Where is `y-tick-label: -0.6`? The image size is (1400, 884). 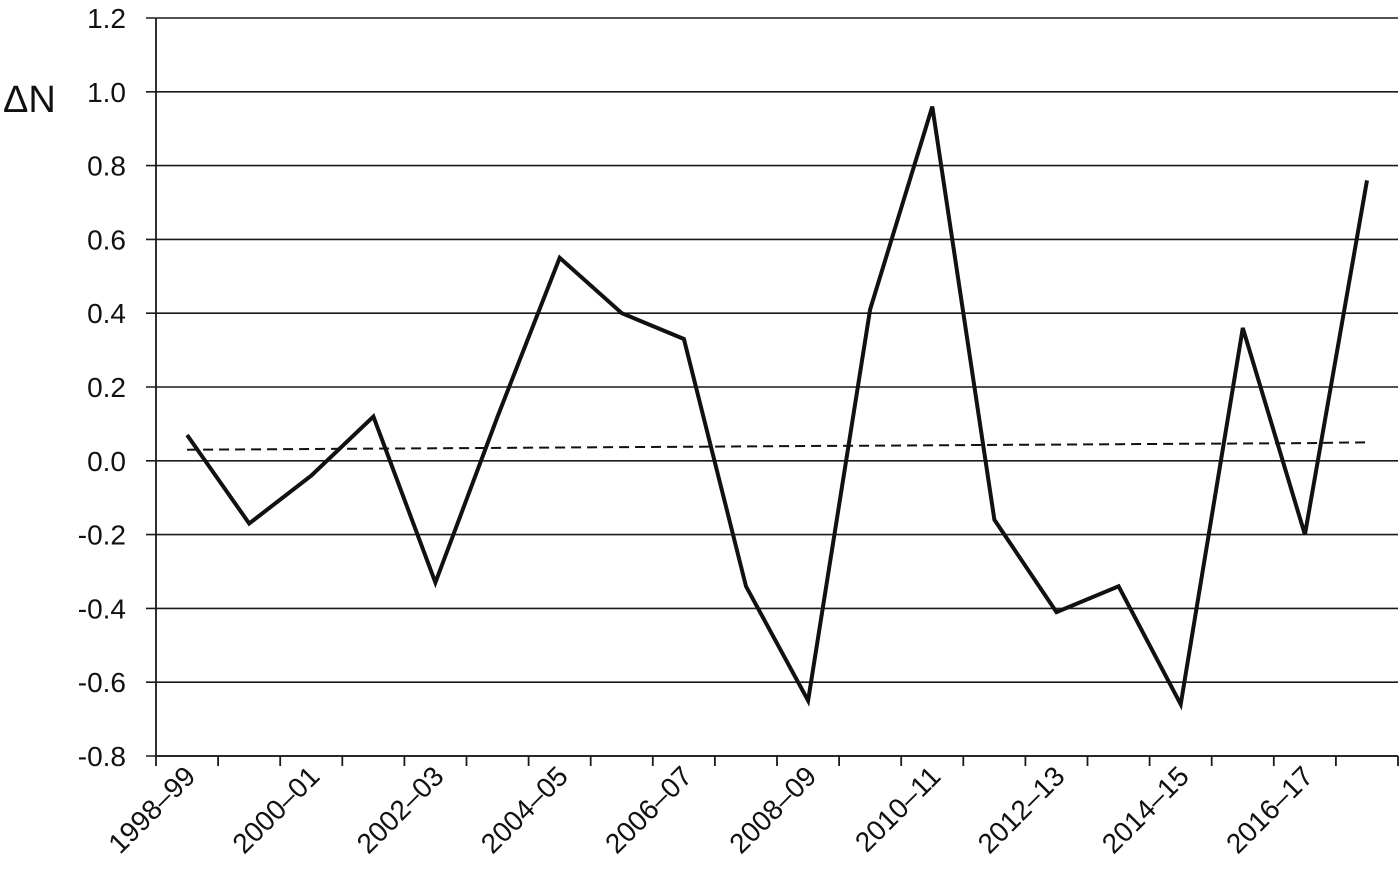
y-tick-label: -0.6 is located at coordinates (102, 682).